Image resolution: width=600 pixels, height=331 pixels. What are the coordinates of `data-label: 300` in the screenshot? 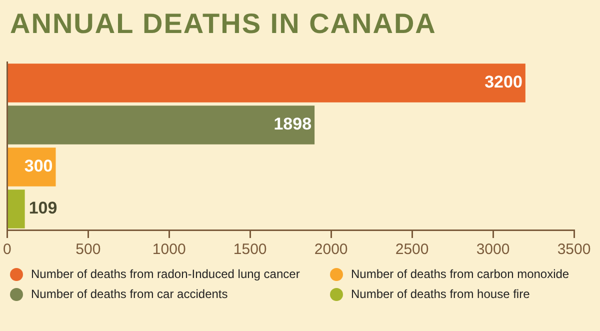 It's located at (38, 166).